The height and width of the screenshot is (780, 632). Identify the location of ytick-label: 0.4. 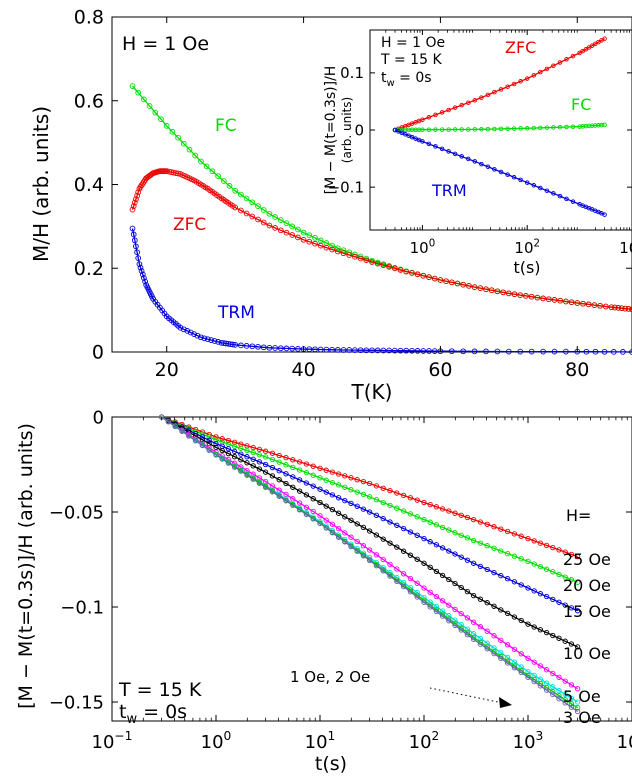
(89, 185).